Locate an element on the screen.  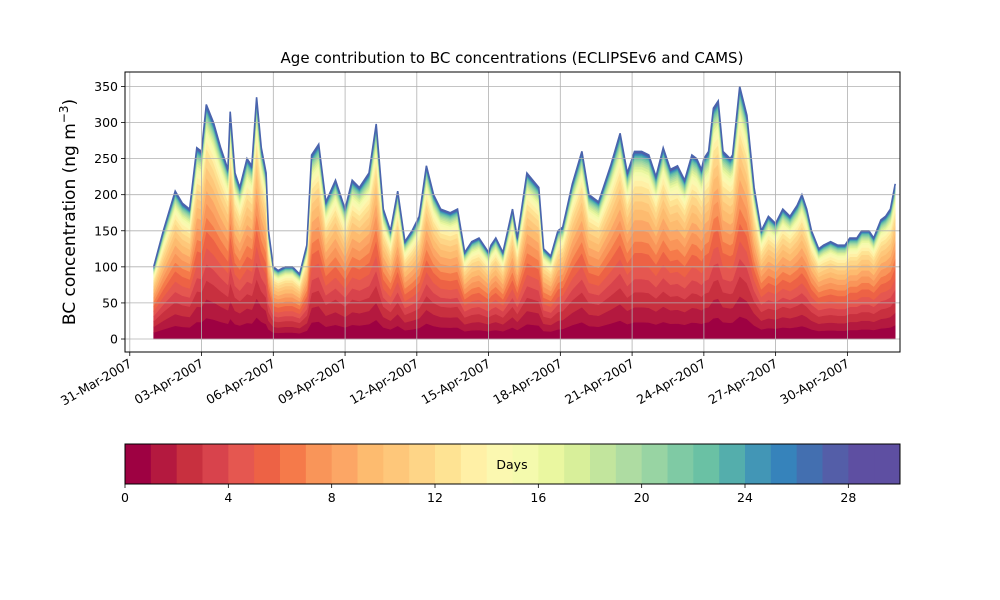
y-tick-label: 150 is located at coordinates (106, 230).